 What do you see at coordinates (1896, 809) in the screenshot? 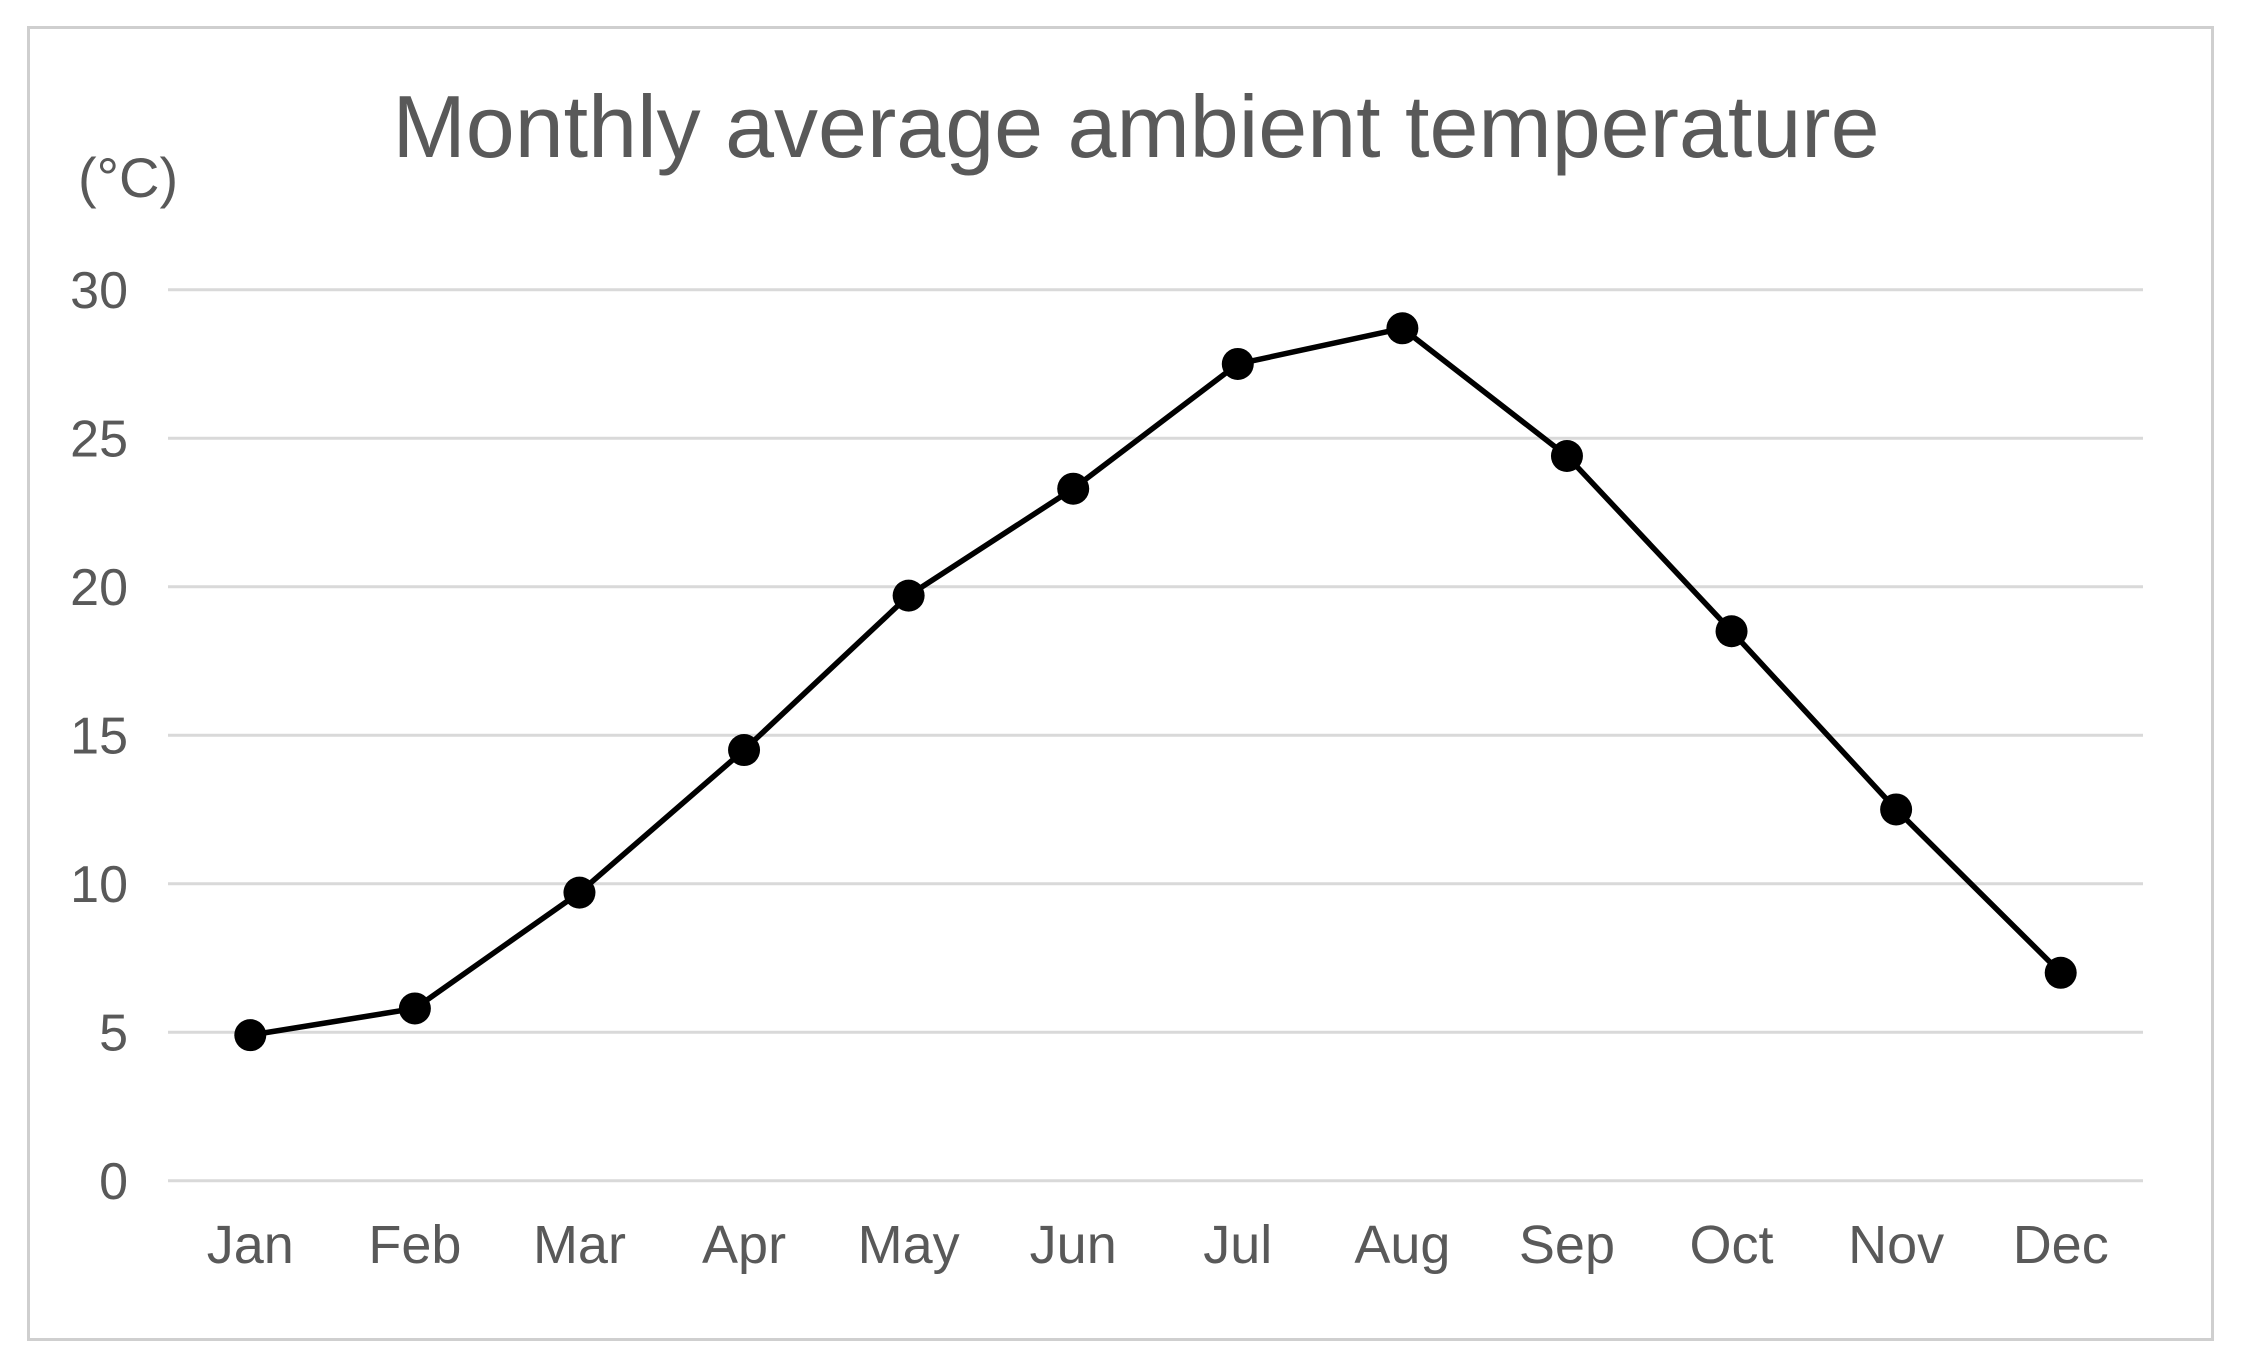
I see `data-point-nov` at bounding box center [1896, 809].